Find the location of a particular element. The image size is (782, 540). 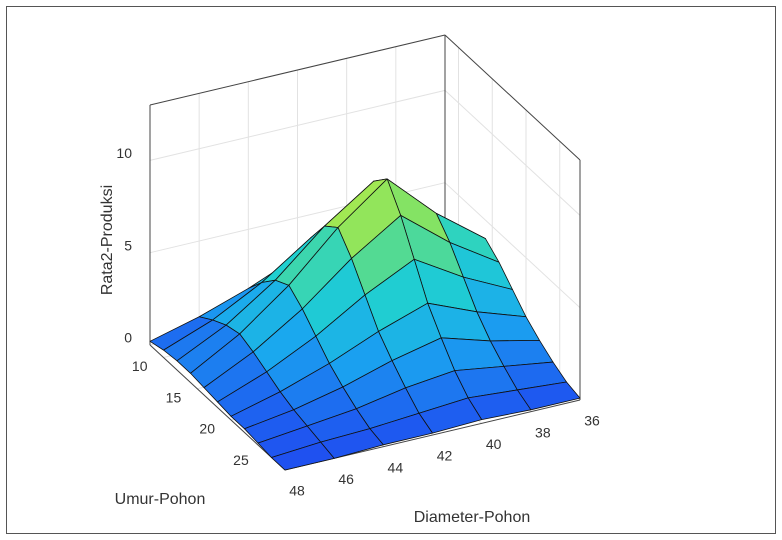

z-tick-label: 10 is located at coordinates (124, 153).